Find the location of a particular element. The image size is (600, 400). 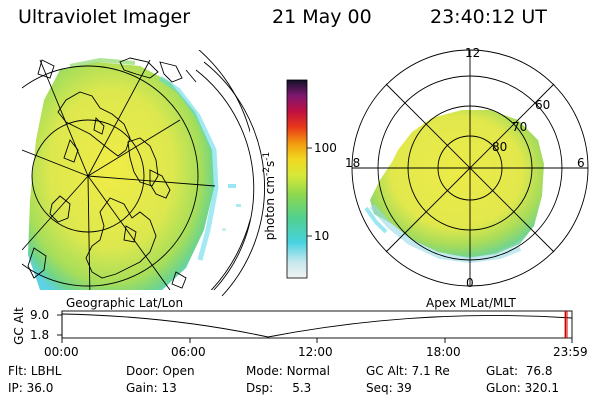

timeline-xtick-0600: 06:00 is located at coordinates (188, 352).